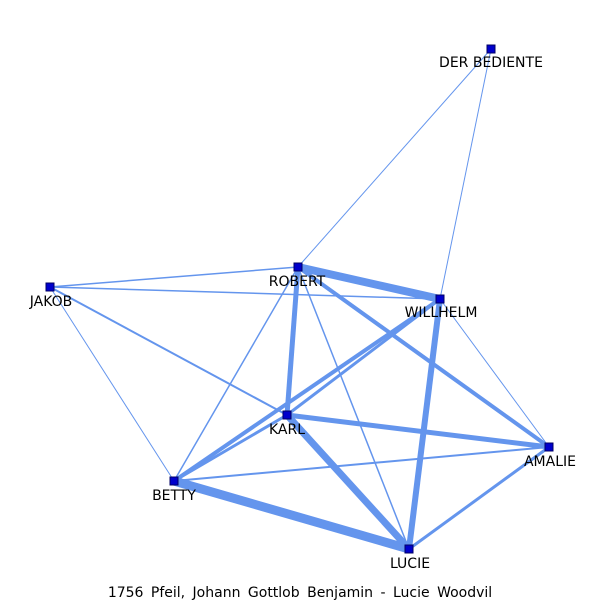 The height and width of the screenshot is (600, 600). Describe the element at coordinates (50, 287) in the screenshot. I see `node-jakob` at that location.